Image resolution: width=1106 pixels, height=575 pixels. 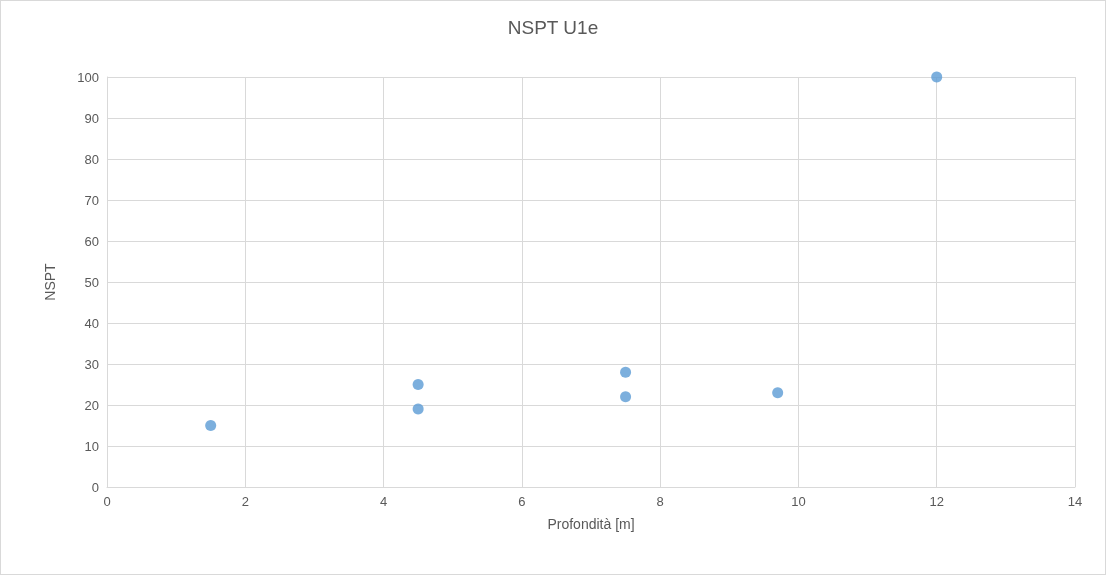 I want to click on y-tick-label: 40, so click(x=91, y=323).